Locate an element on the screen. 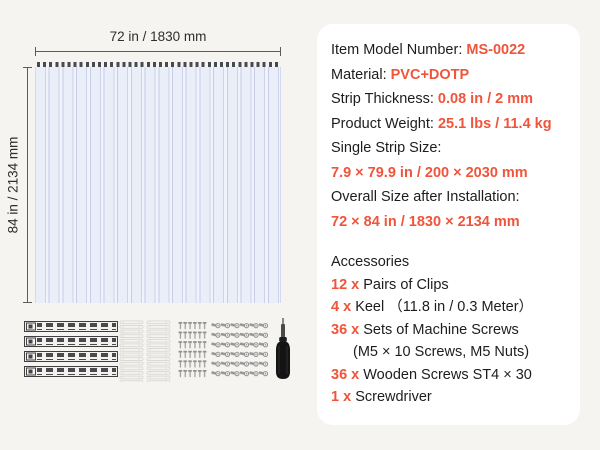  accessory-item: 4 x Keel （11.8 in / 0.3 Meter） is located at coordinates (449, 307).